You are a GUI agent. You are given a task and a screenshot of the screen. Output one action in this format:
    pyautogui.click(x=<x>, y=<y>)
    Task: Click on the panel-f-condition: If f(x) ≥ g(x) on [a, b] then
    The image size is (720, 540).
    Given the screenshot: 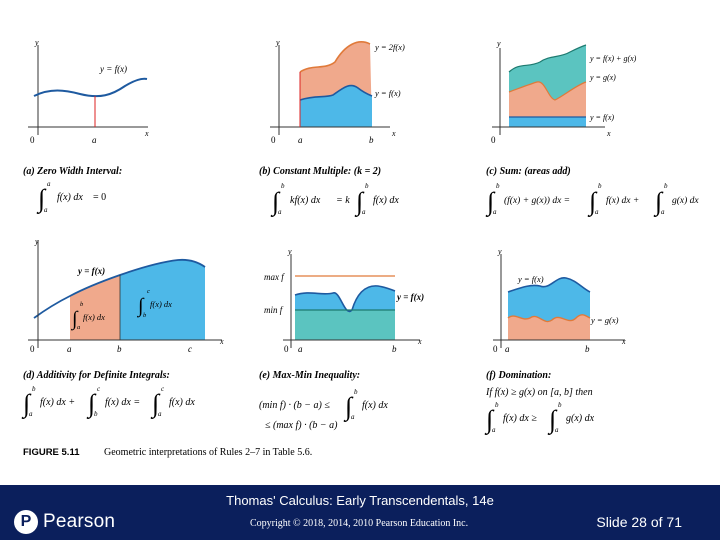 What is the action you would take?
    pyautogui.click(x=539, y=392)
    